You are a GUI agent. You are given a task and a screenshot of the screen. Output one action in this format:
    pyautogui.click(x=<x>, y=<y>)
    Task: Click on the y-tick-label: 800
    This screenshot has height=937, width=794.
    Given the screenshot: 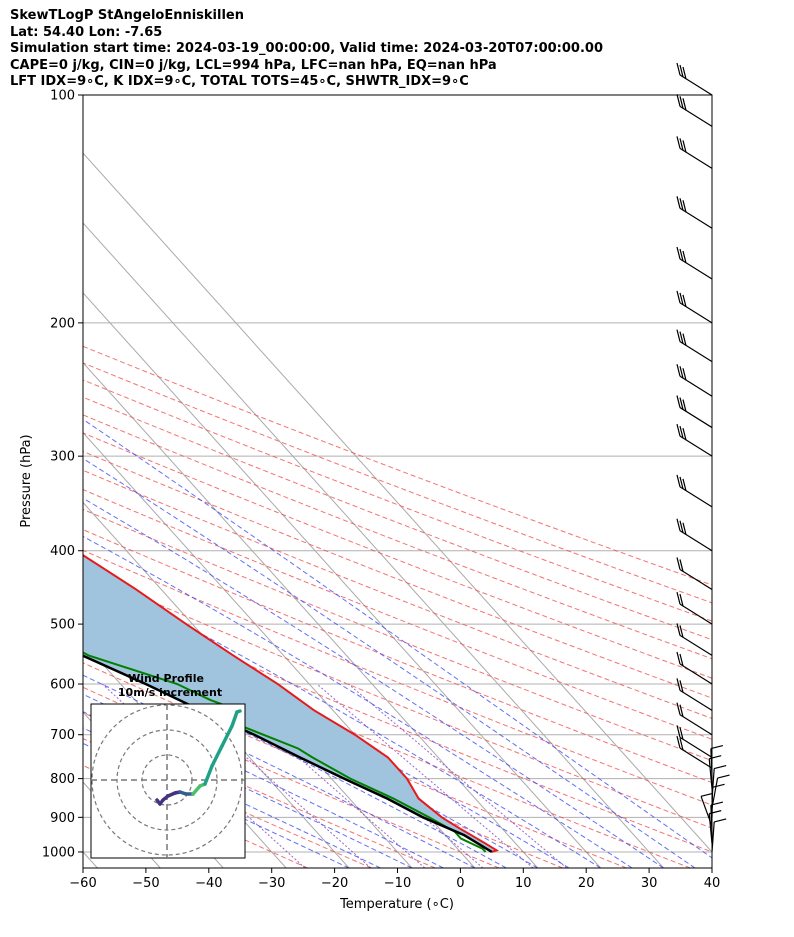 What is the action you would take?
    pyautogui.click(x=62, y=779)
    